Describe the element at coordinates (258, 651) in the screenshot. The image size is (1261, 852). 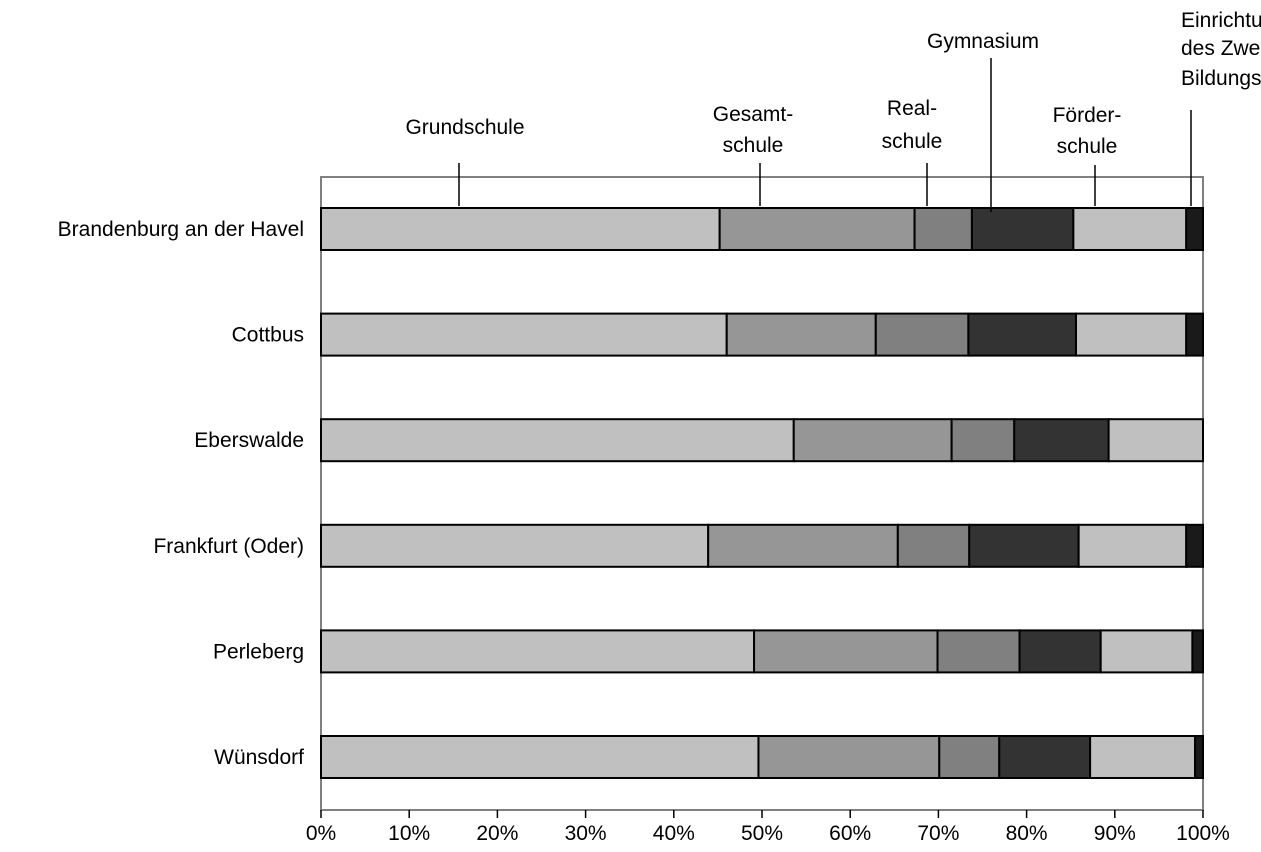
I see `category-label: Perleberg` at that location.